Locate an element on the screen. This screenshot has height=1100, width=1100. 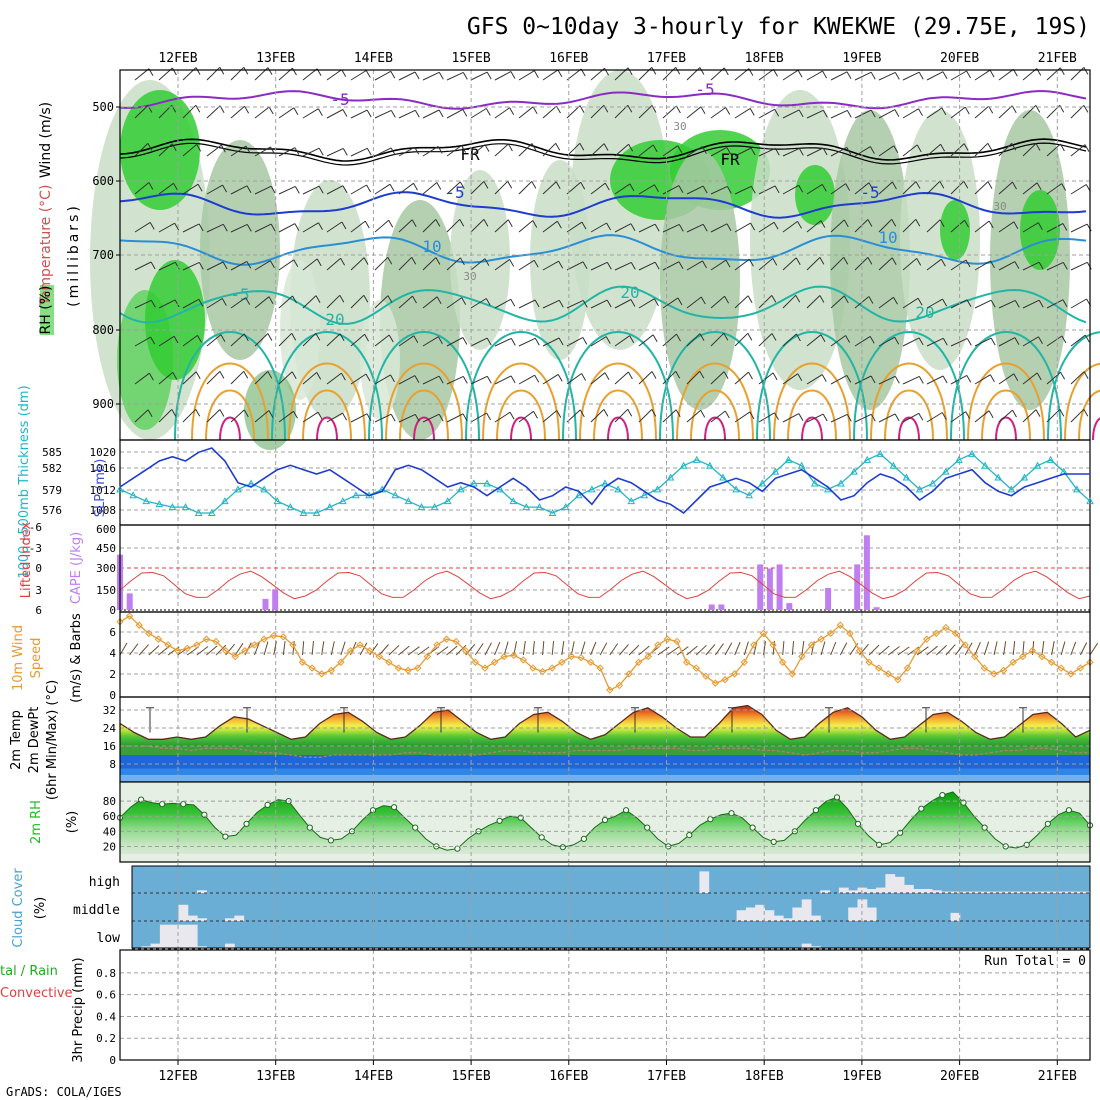
slp-tick: 1020 is located at coordinates (103, 452).